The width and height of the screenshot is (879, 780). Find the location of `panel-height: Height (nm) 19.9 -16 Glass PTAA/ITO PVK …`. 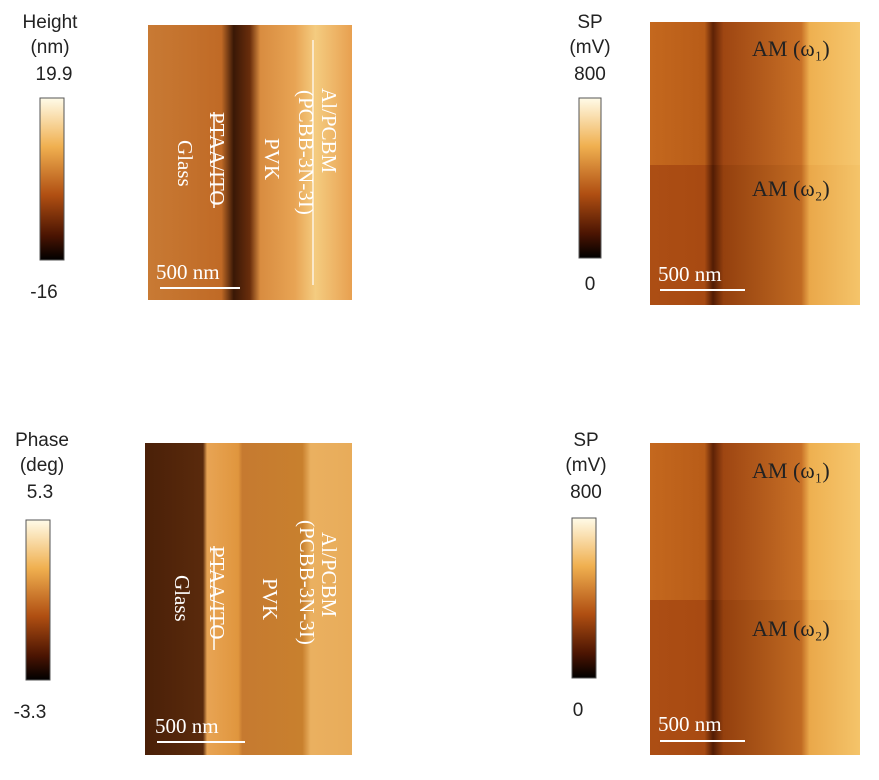

panel-height: Height (nm) 19.9 -16 Glass PTAA/ITO PVK … is located at coordinates (187, 157).